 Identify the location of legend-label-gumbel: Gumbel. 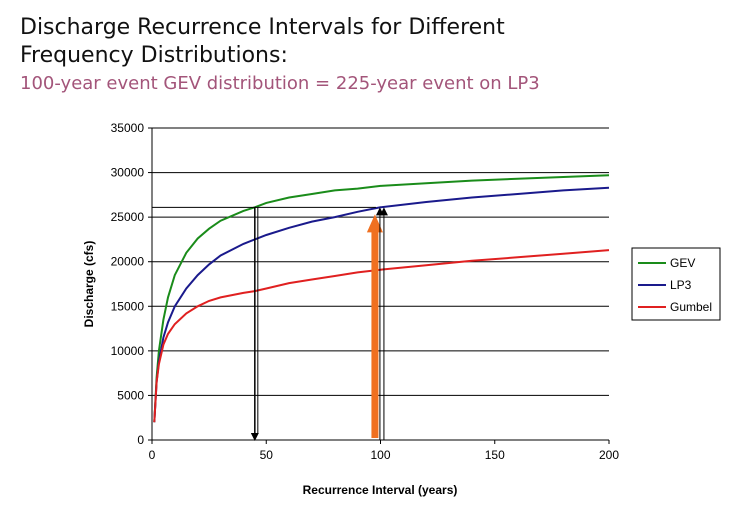
(691, 307).